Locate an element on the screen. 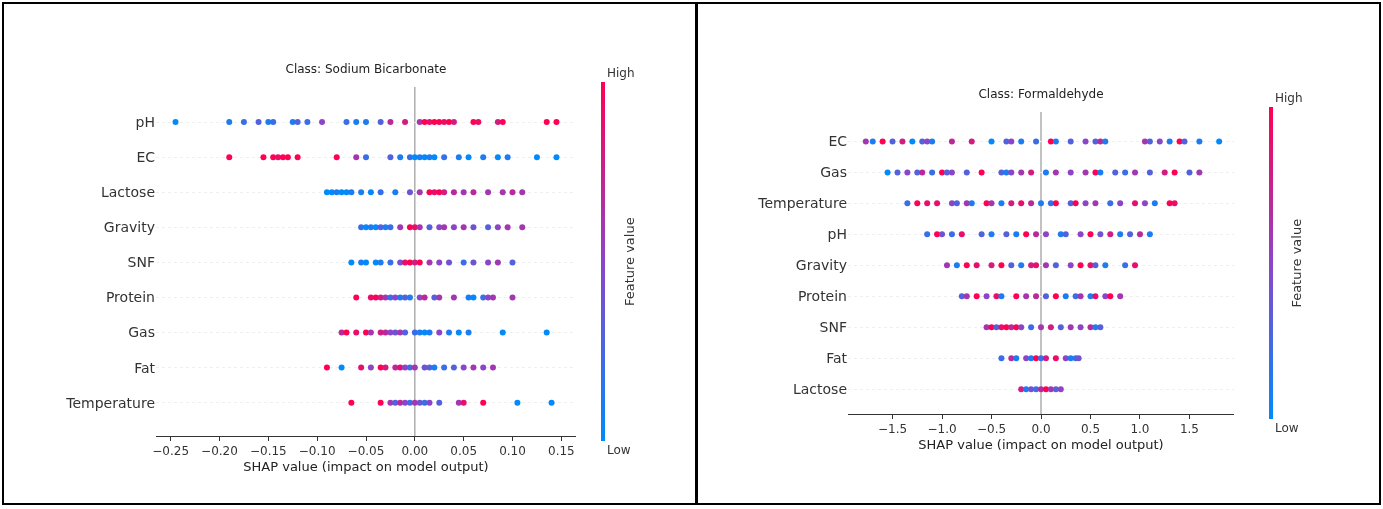 The width and height of the screenshot is (1383, 509). x-tick-label: 1.5 is located at coordinates (1189, 429).